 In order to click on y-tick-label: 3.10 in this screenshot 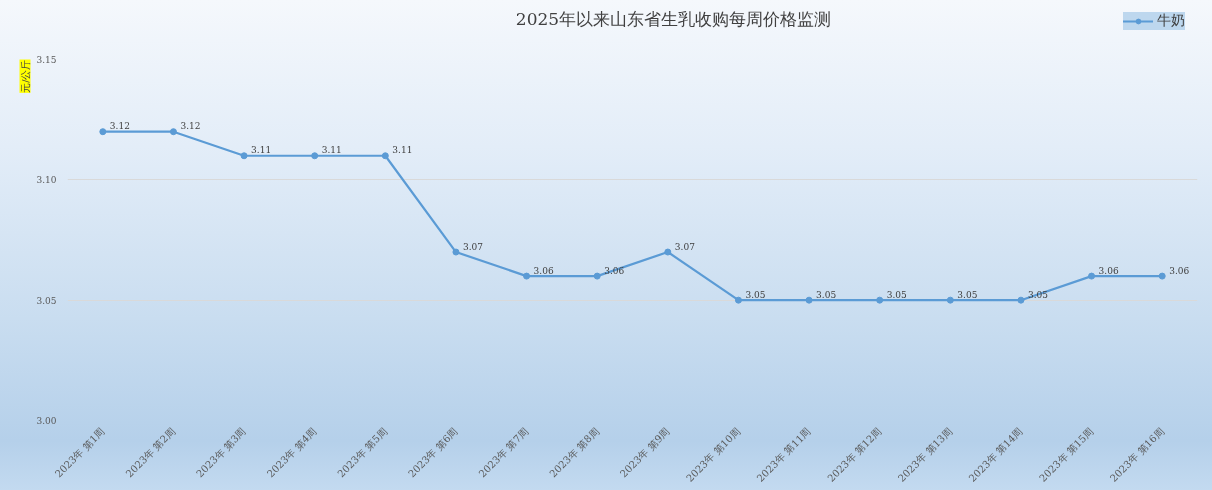, I will do `click(46, 180)`.